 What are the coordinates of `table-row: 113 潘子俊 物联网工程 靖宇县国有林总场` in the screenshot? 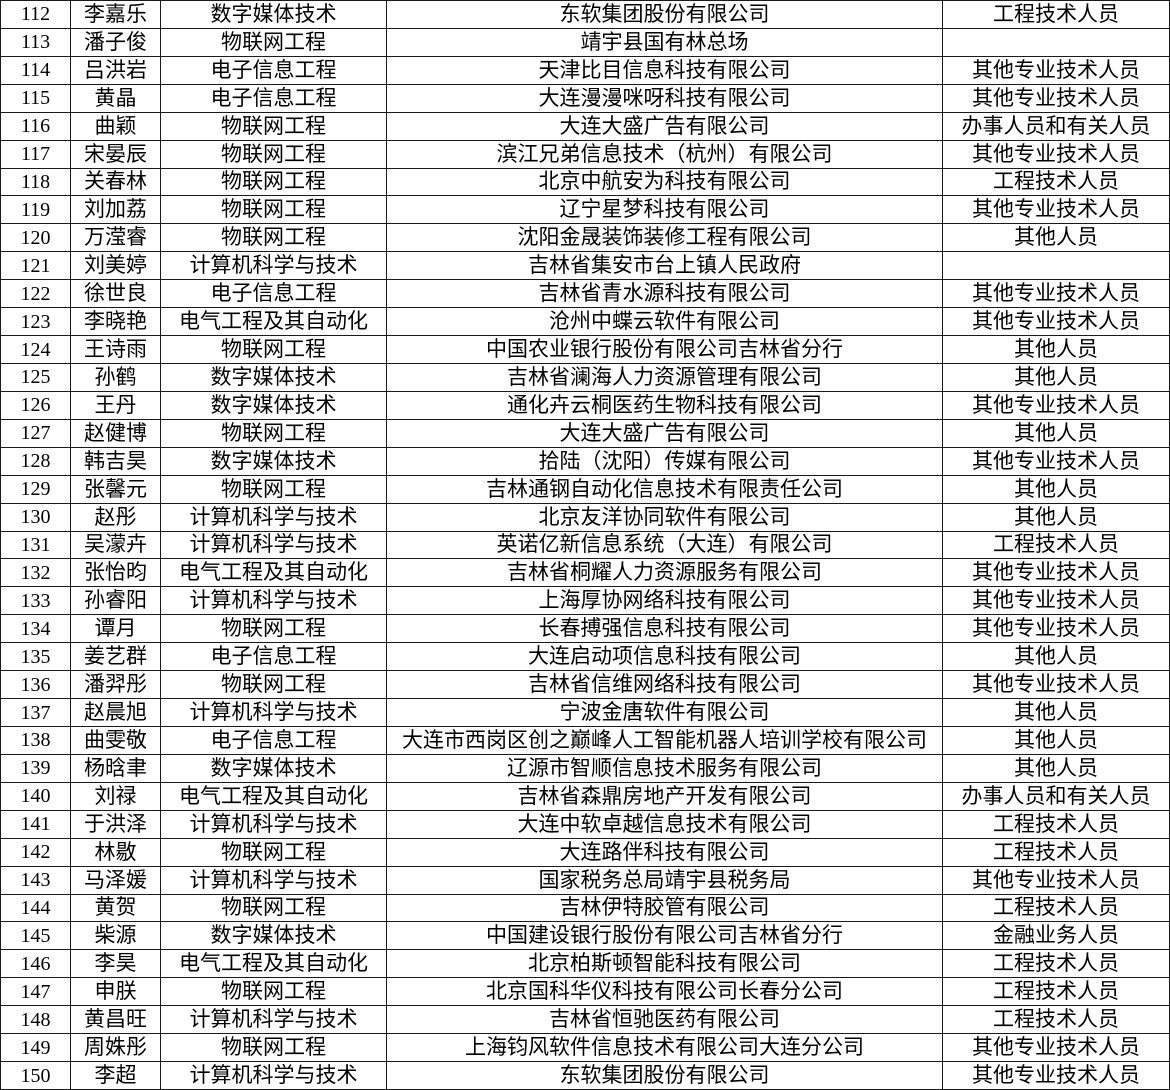 It's located at (585, 42).